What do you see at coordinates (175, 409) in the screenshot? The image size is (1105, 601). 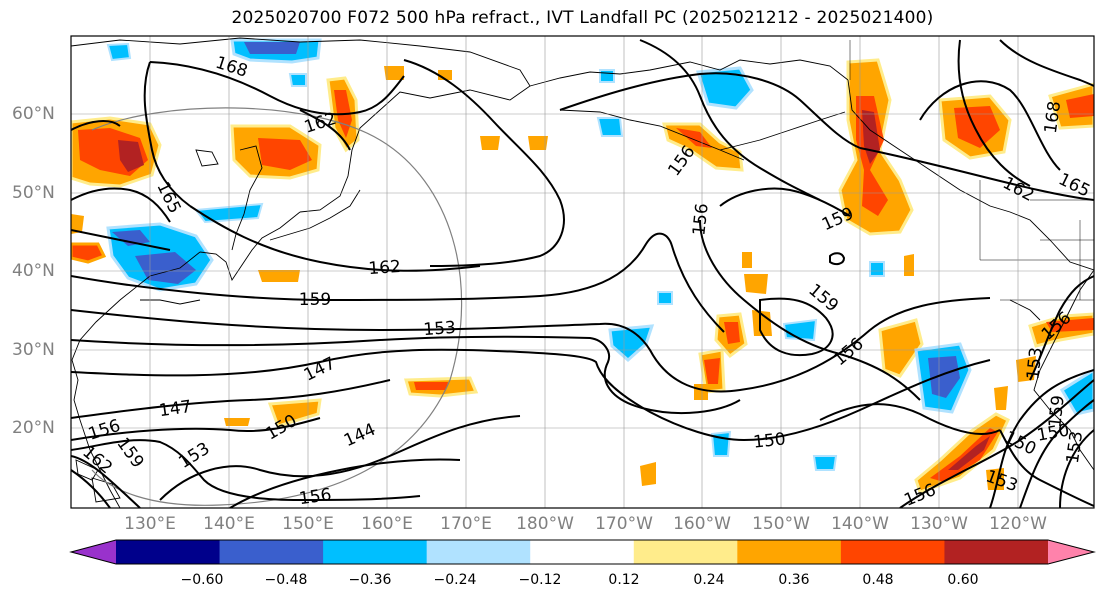 I see `contour-label: 147` at bounding box center [175, 409].